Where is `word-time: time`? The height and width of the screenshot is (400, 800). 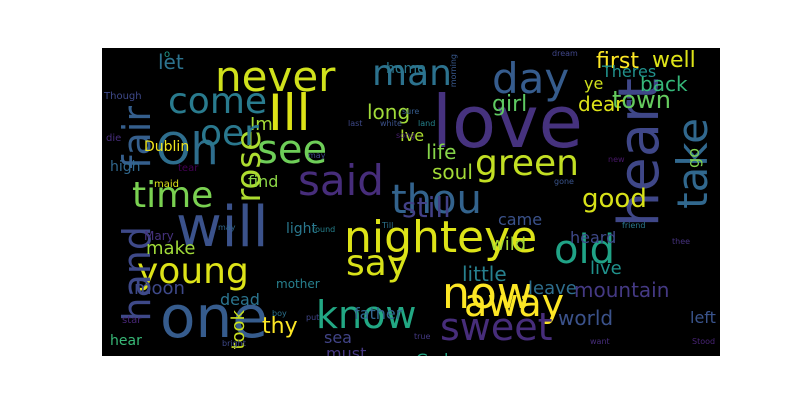
word-time: time is located at coordinates (173, 195).